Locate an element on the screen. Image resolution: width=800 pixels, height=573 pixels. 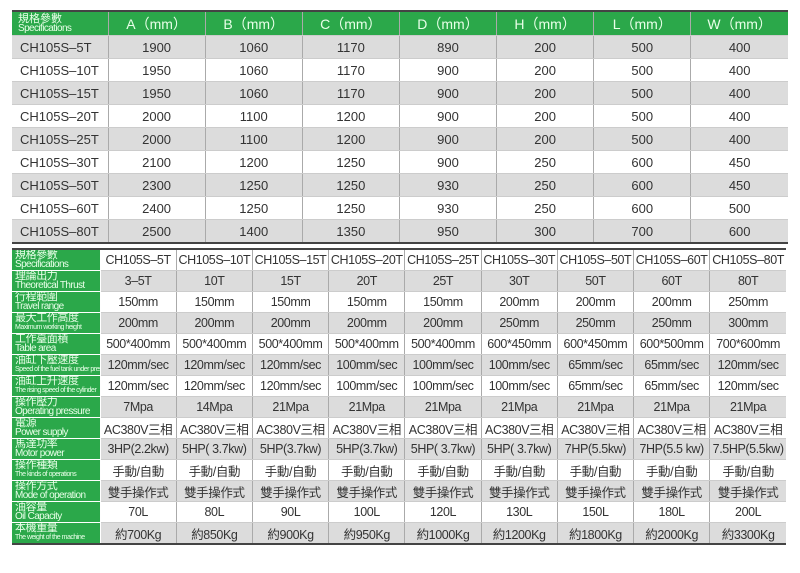
label-zh: 操作方式 is located at coordinates (36, 486).